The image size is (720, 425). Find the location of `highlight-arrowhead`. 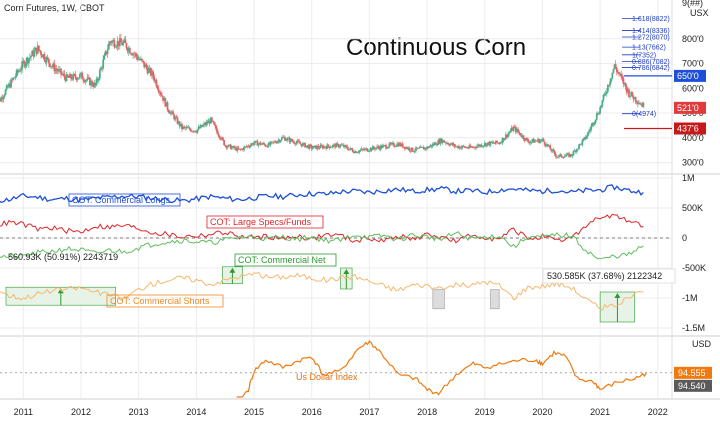

highlight-arrowhead is located at coordinates (232, 270).